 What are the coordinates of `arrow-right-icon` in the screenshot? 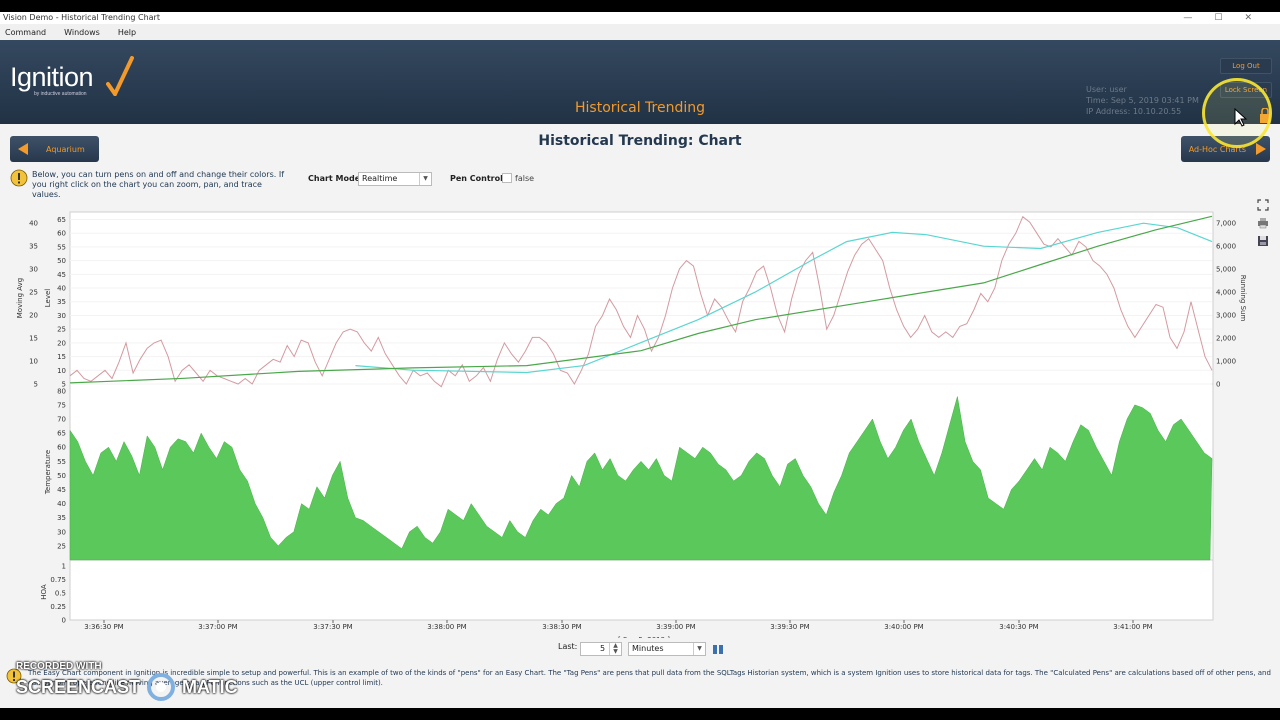 It's located at (1261, 149).